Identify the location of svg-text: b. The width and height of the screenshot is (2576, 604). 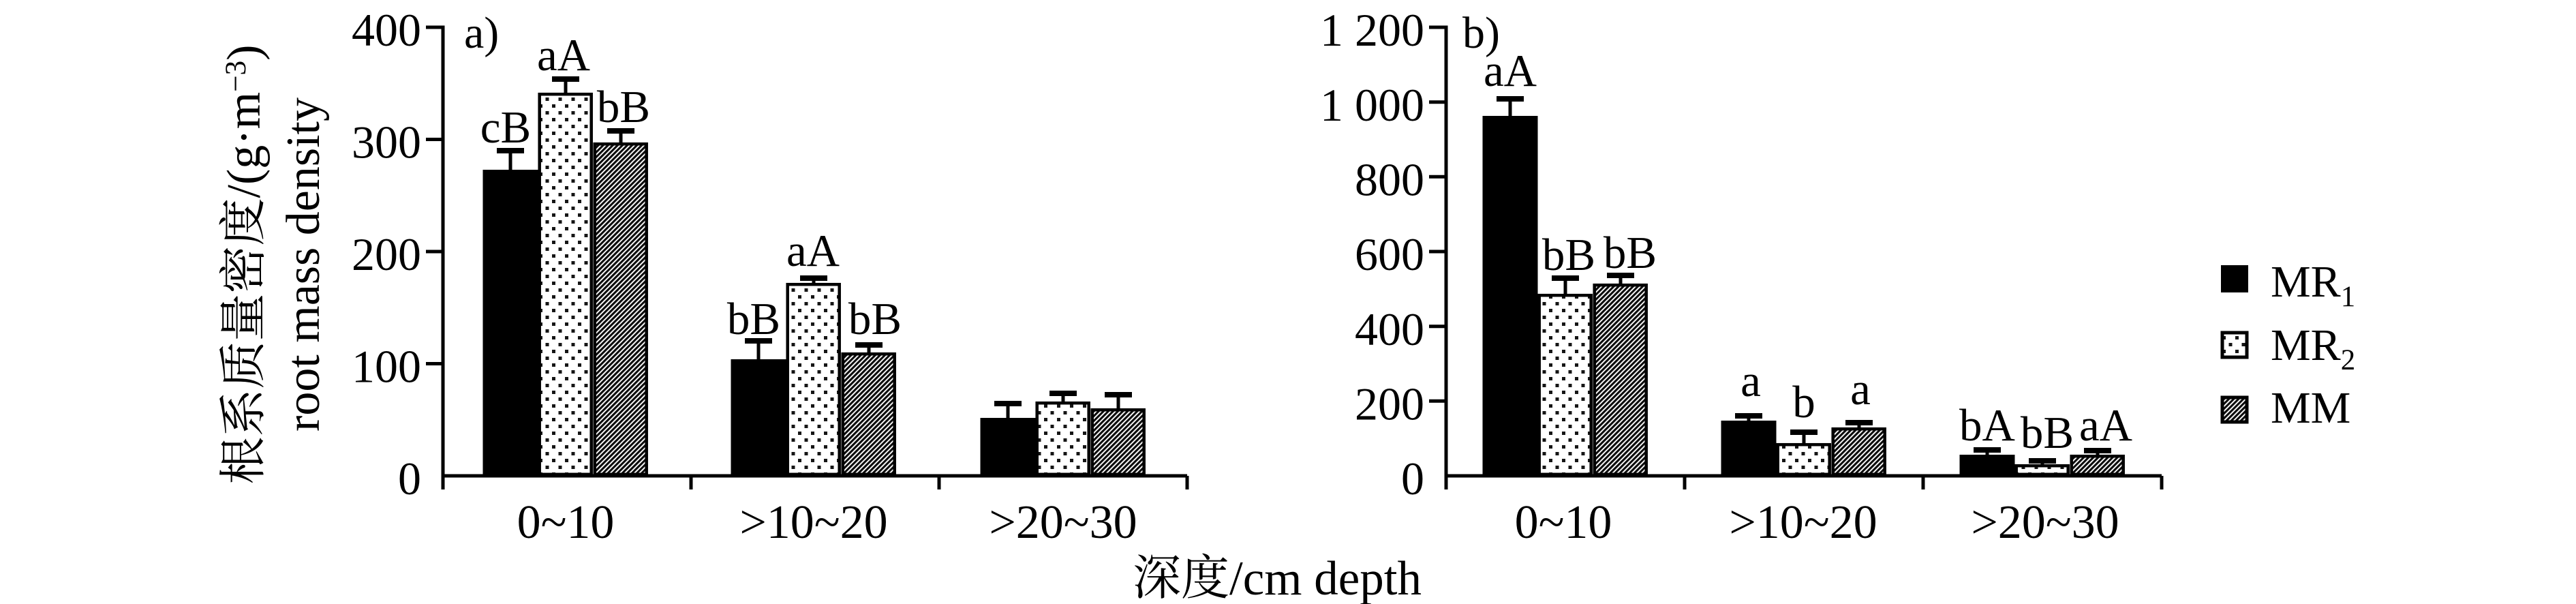
(1803, 402).